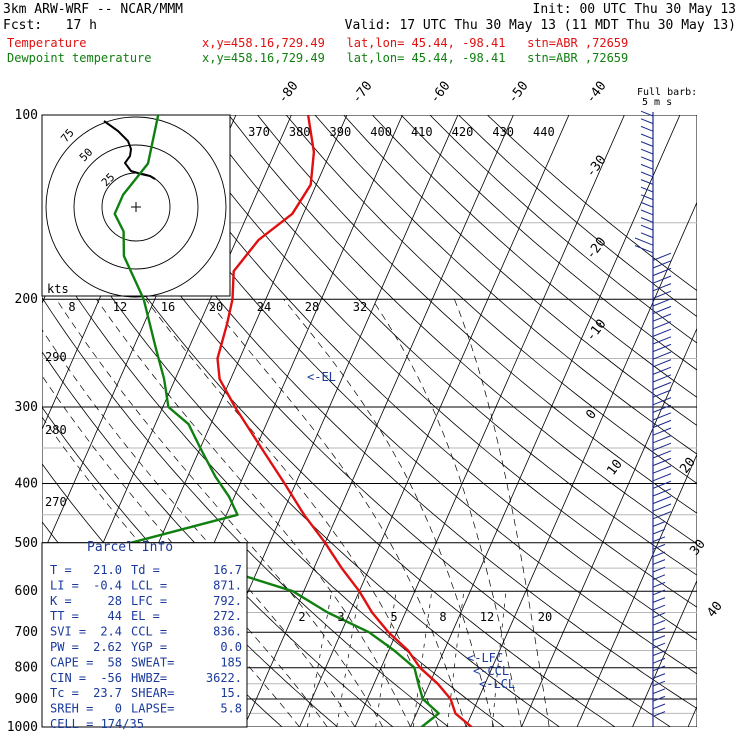  What do you see at coordinates (596, 331) in the screenshot?
I see `temperature-tick-label: -10` at bounding box center [596, 331].